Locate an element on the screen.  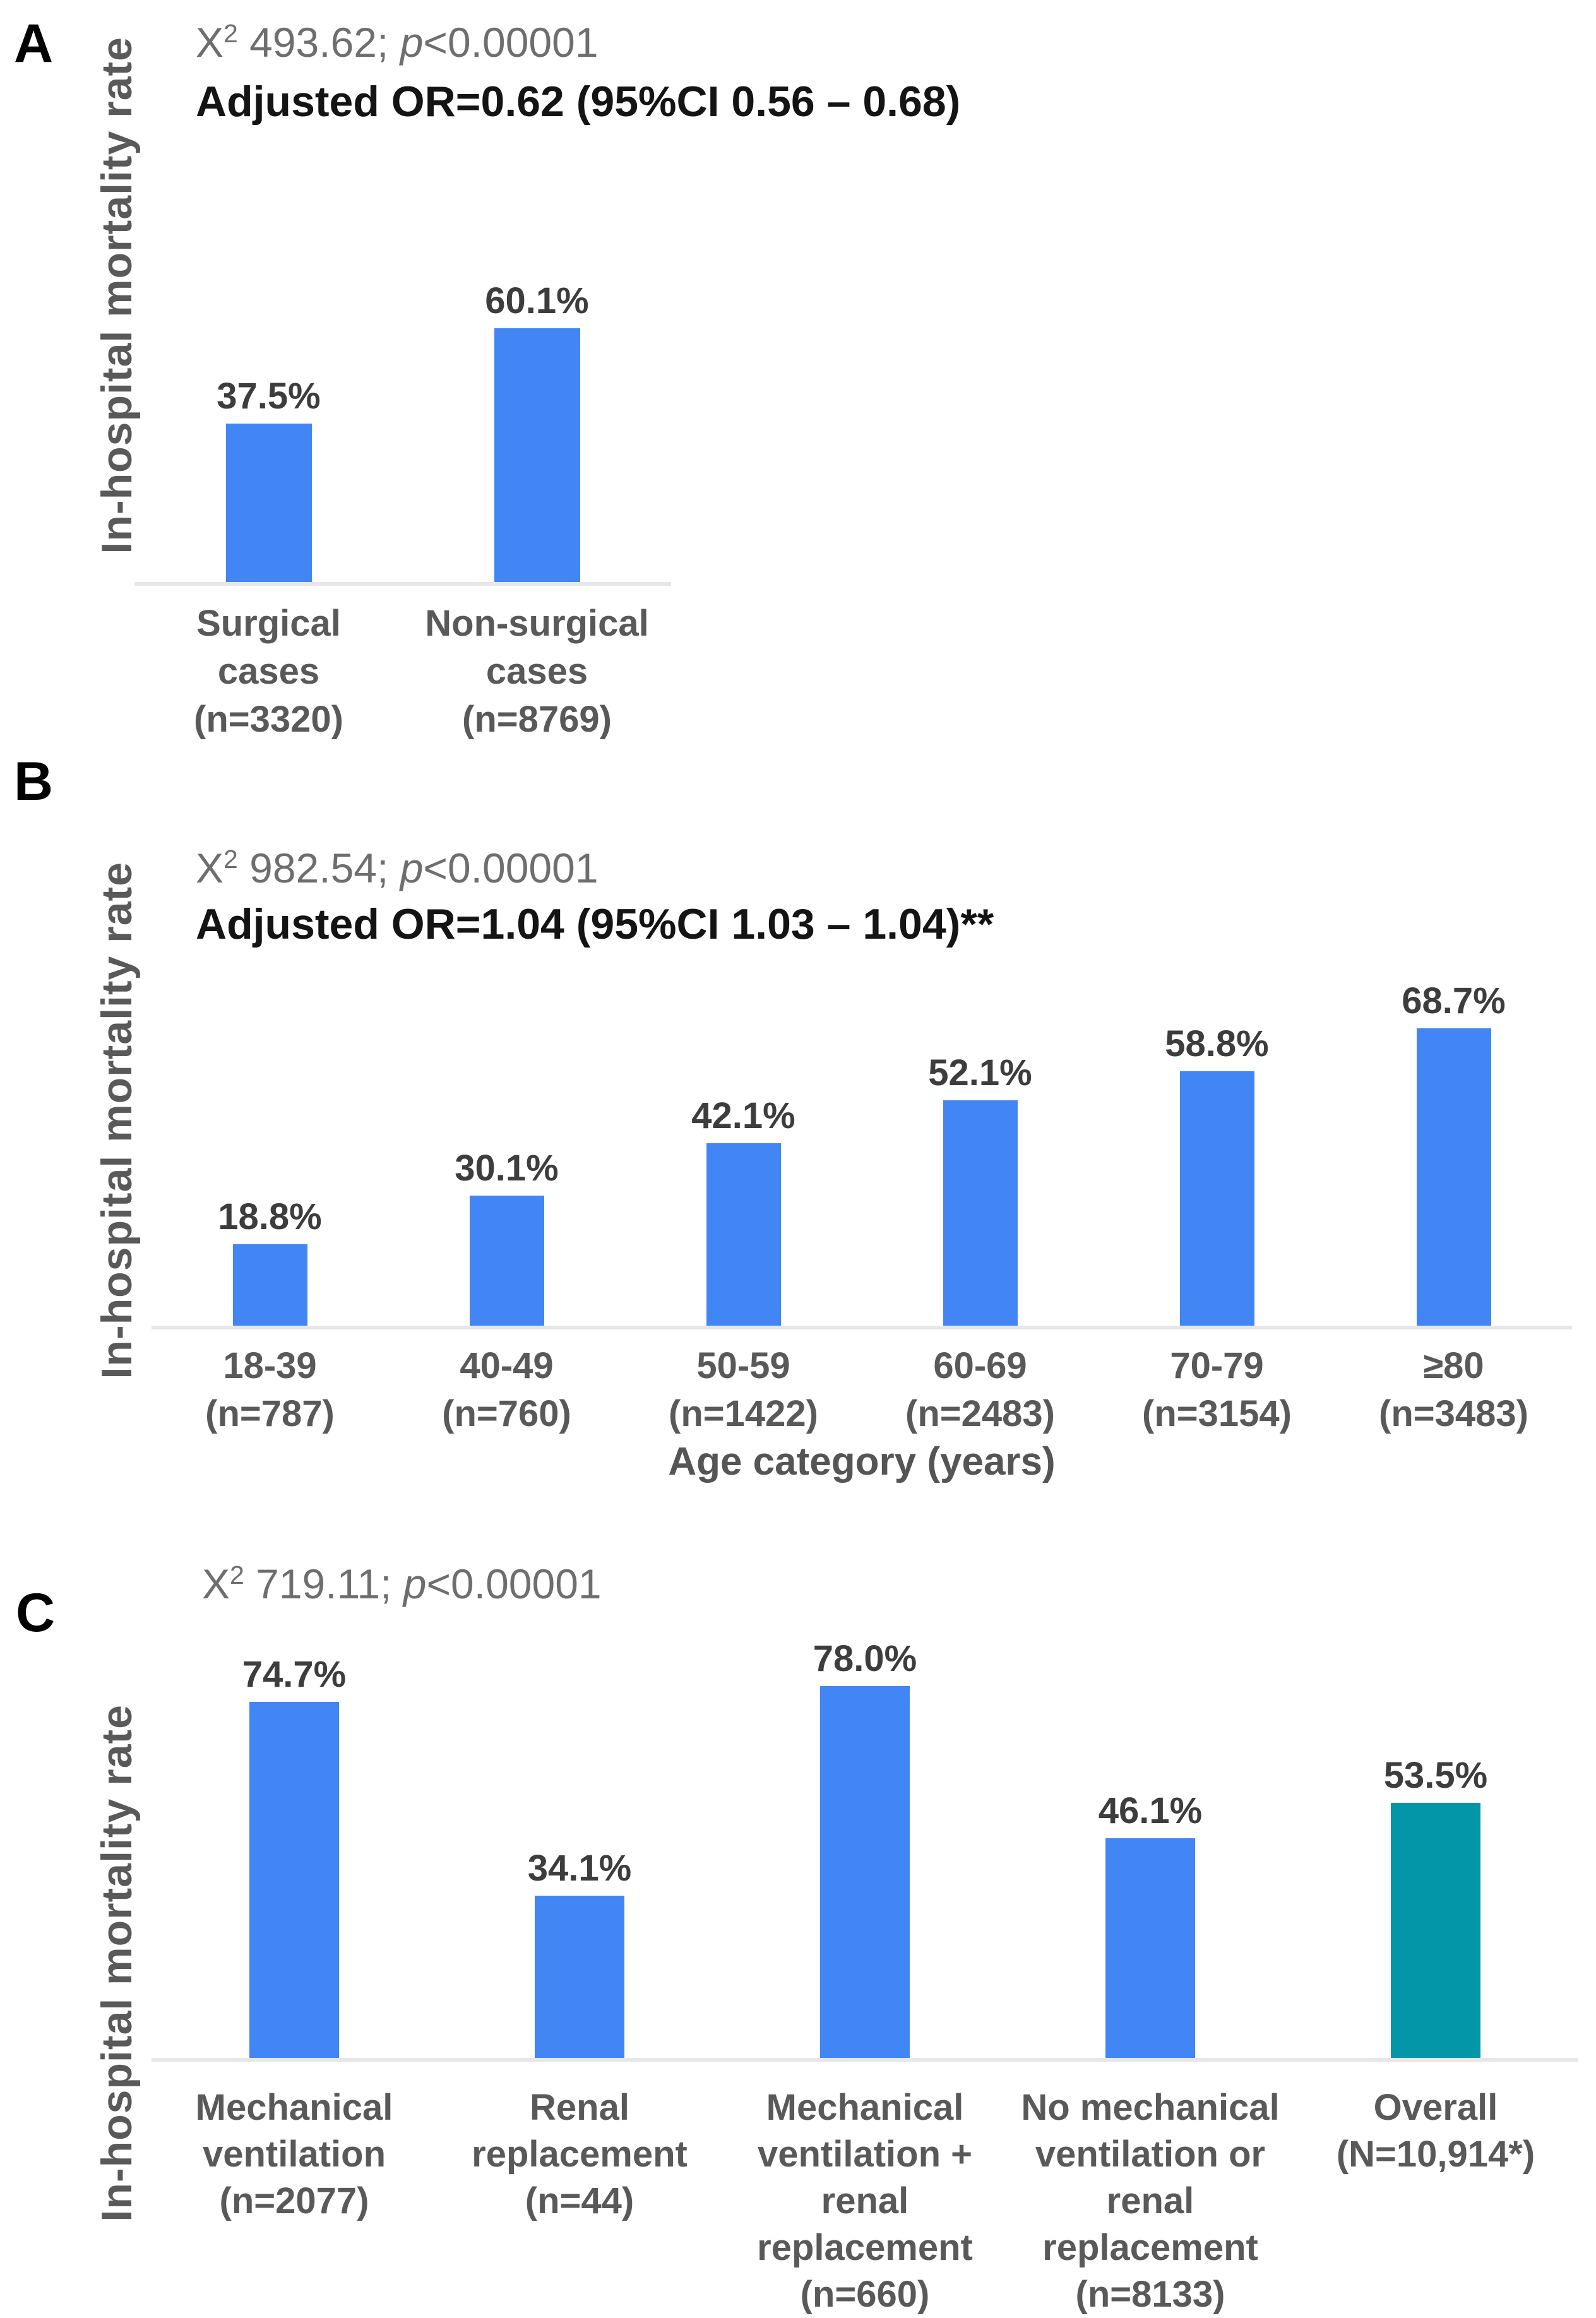
bar-value-label: 58.8% is located at coordinates (1217, 1043).